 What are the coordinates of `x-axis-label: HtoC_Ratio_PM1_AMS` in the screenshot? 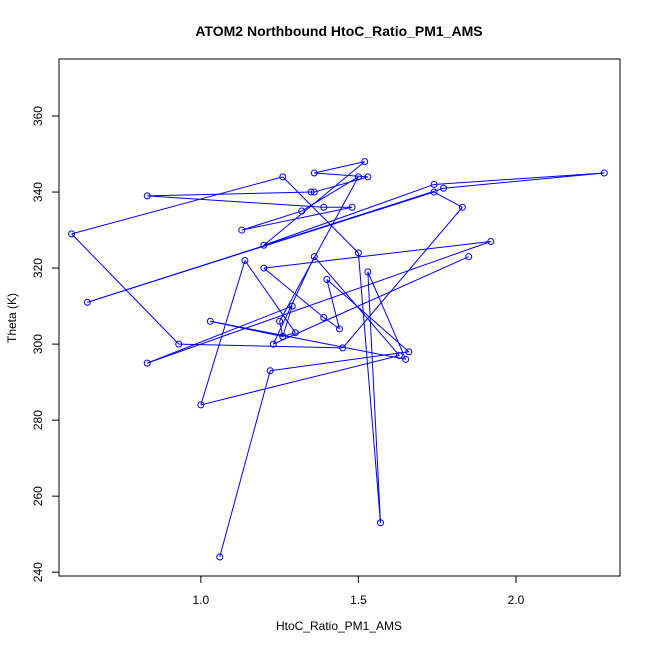 It's located at (339, 626).